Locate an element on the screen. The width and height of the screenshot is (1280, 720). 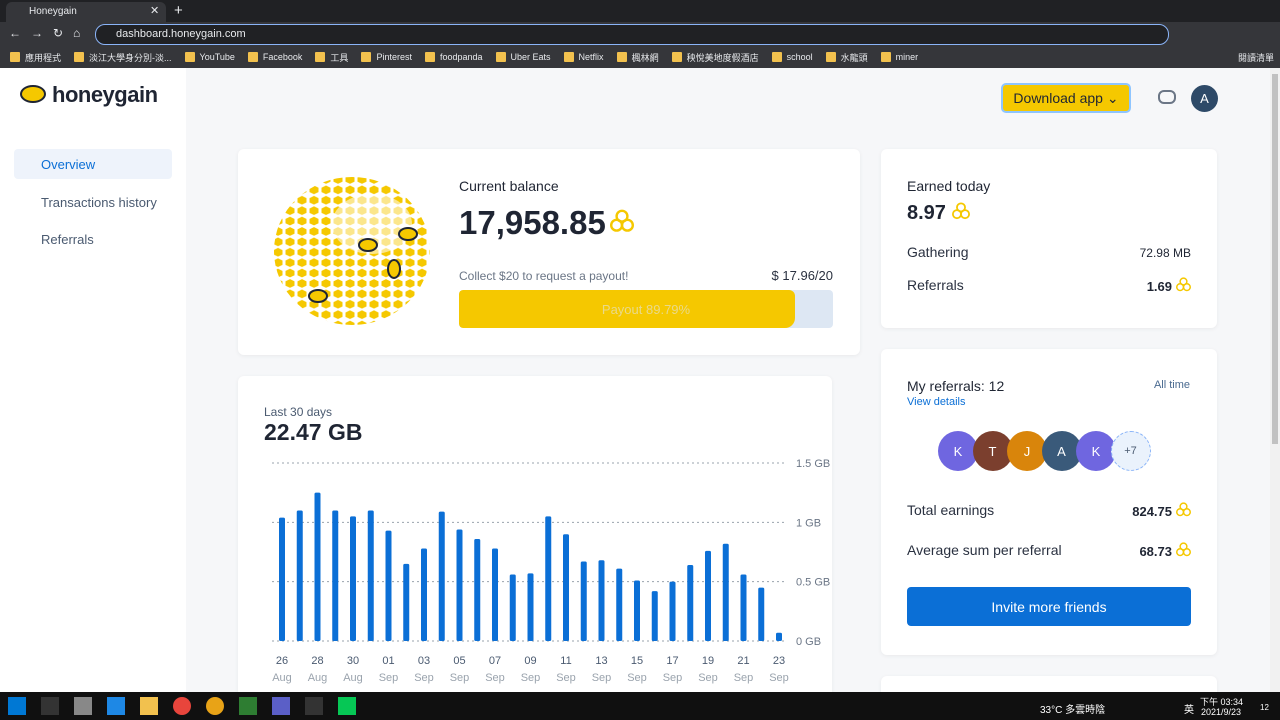
taskbar-apps is located at coordinates (182, 706).